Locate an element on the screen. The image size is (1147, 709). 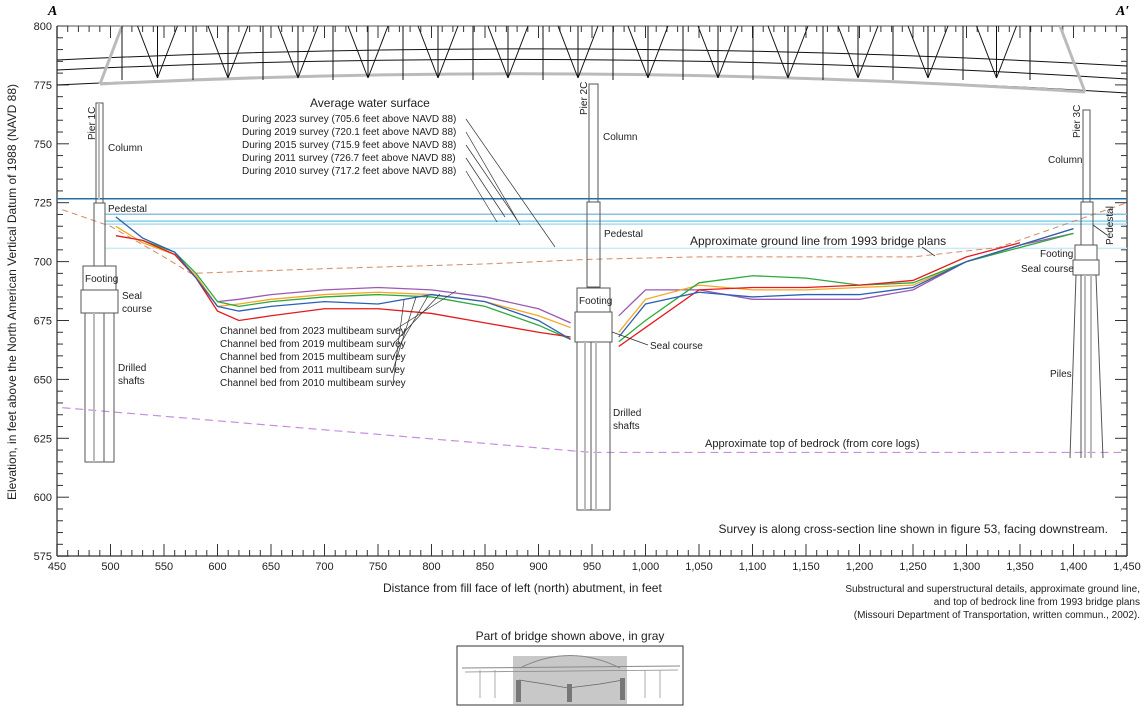
inset-title: Part of bridge shown above, in gray is located at coordinates (570, 636).